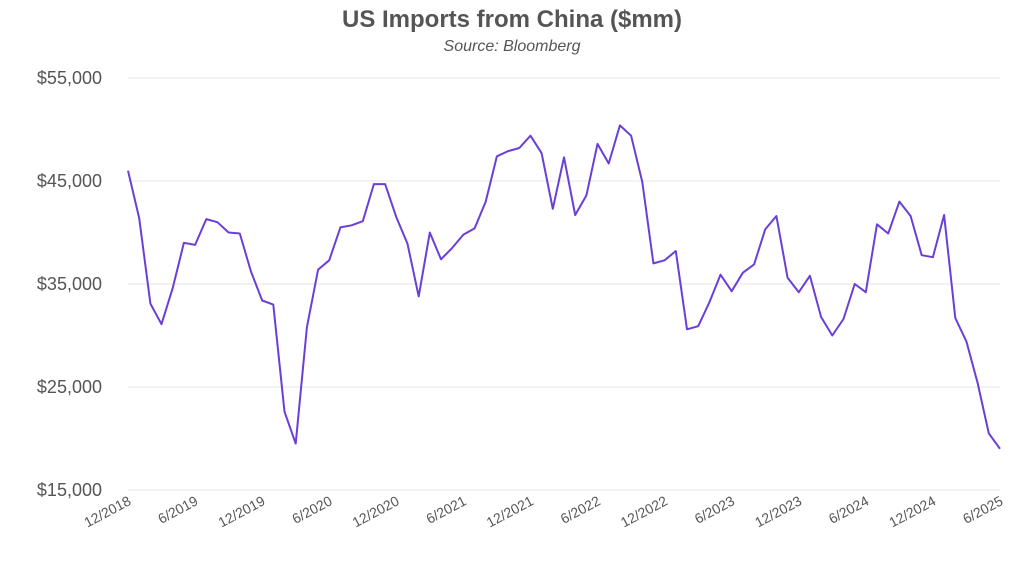  Describe the element at coordinates (69, 284) in the screenshot. I see `y-tick-label: $35,000` at that location.